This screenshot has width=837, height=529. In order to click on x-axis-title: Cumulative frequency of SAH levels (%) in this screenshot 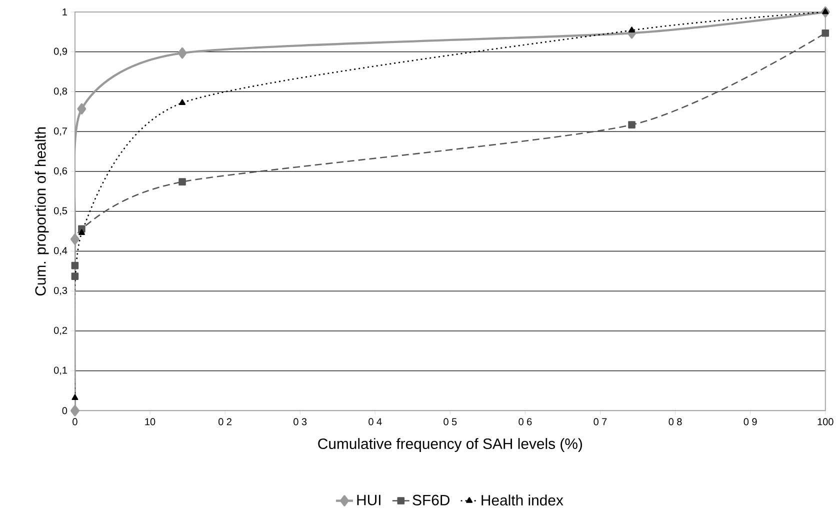, I will do `click(450, 445)`.